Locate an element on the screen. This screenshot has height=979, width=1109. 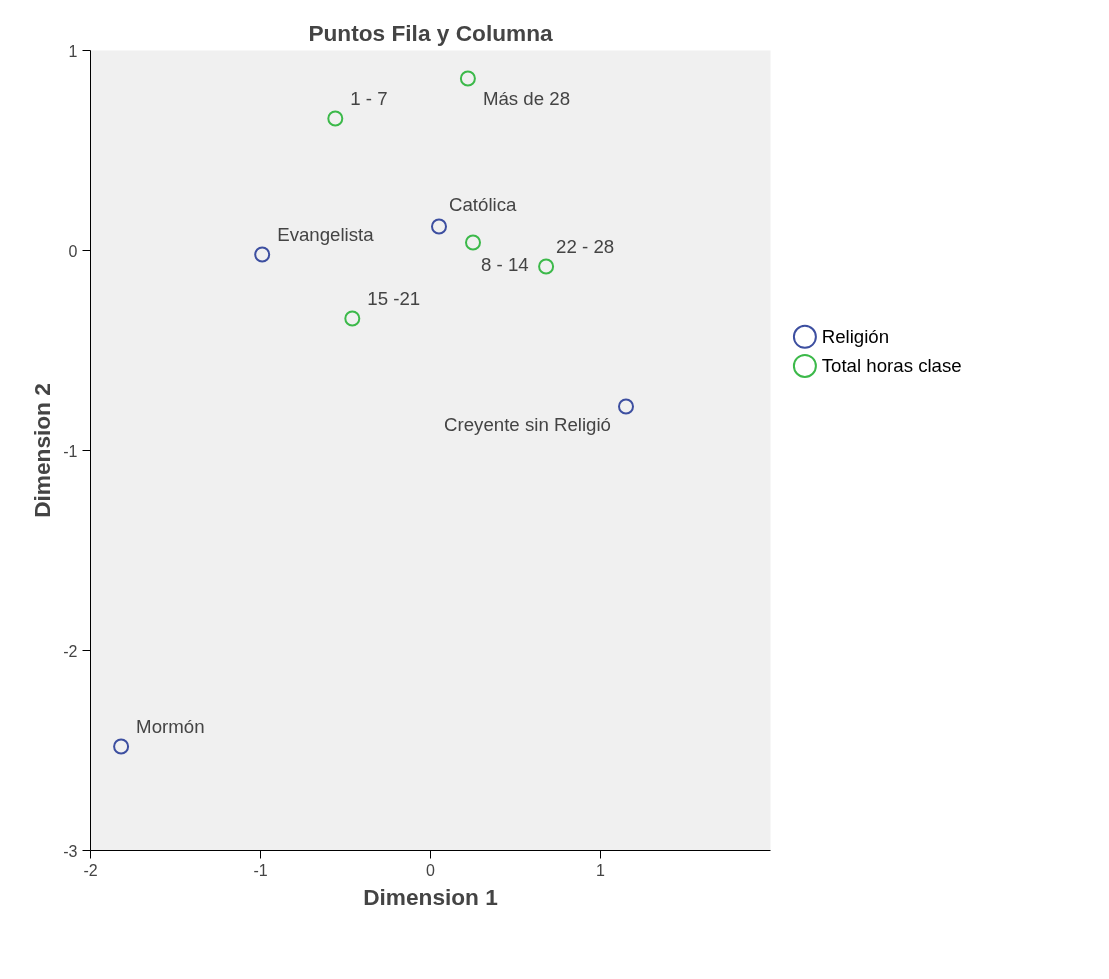
annotation: 22 - 28 is located at coordinates (585, 246).